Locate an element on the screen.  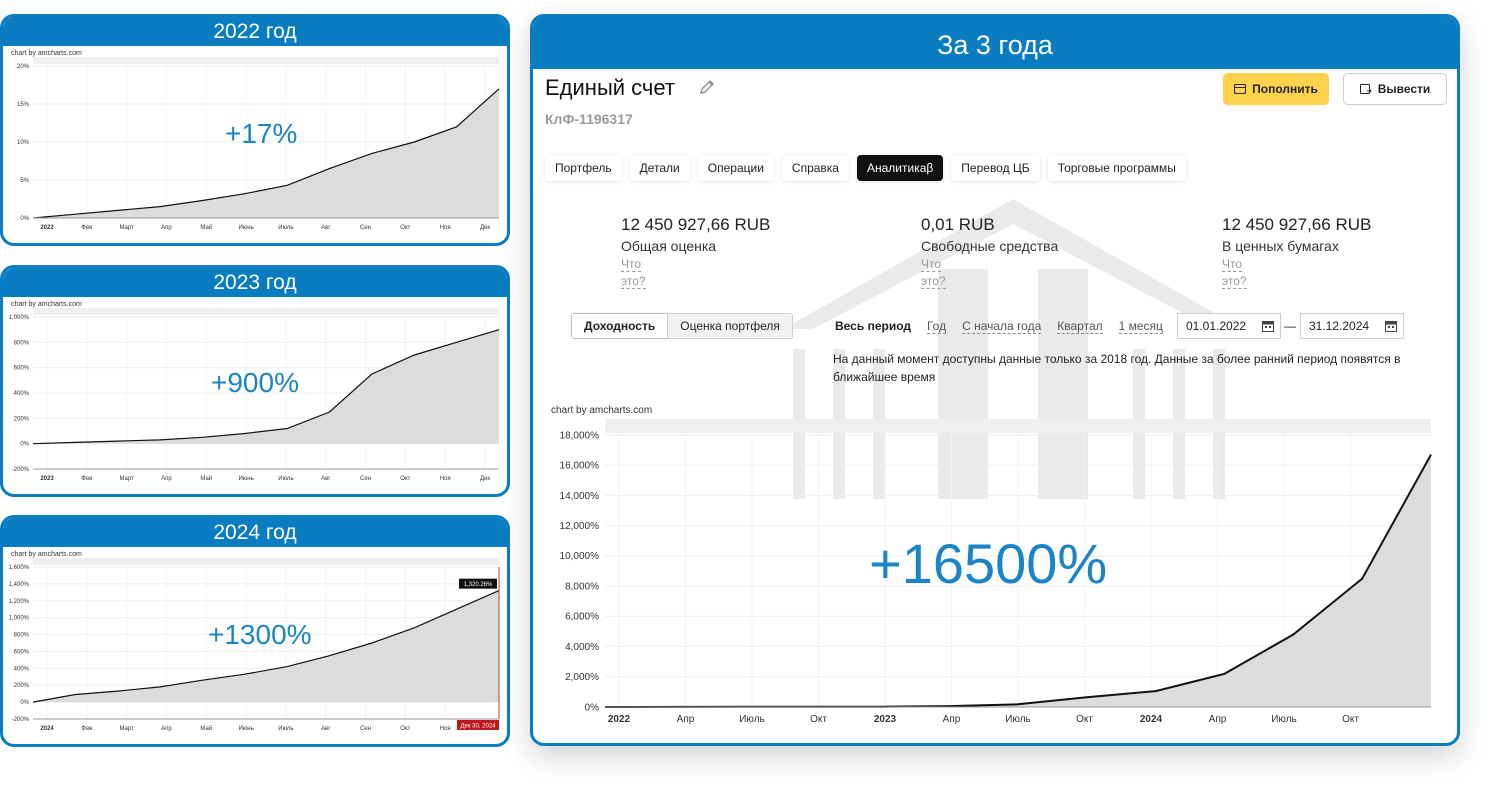
stat-label: Свободные средства is located at coordinates (990, 246).